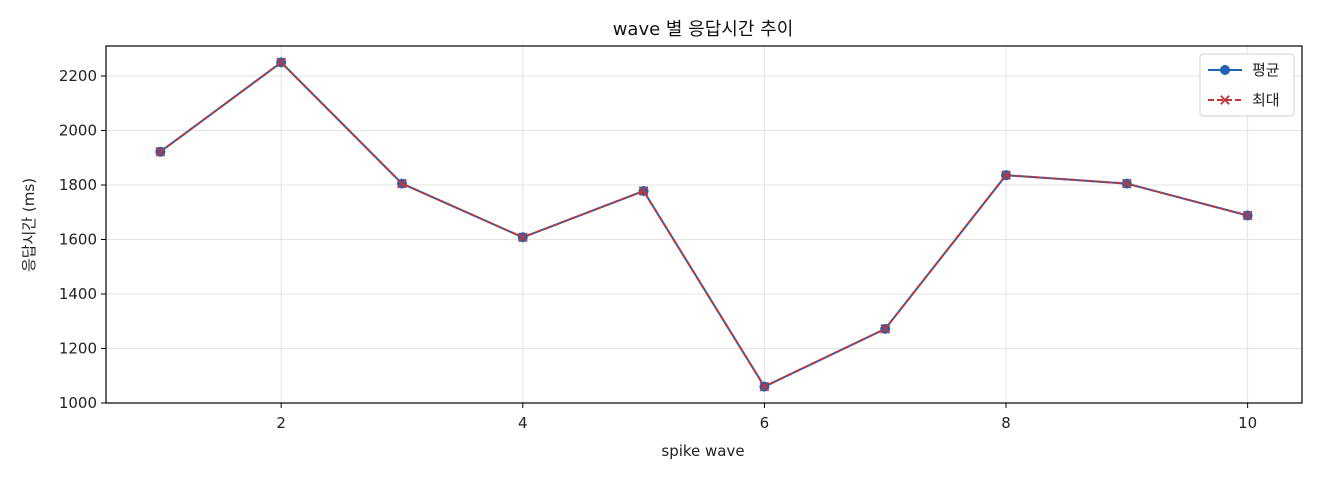  What do you see at coordinates (78, 130) in the screenshot?
I see `y-tick-label: 2000` at bounding box center [78, 130].